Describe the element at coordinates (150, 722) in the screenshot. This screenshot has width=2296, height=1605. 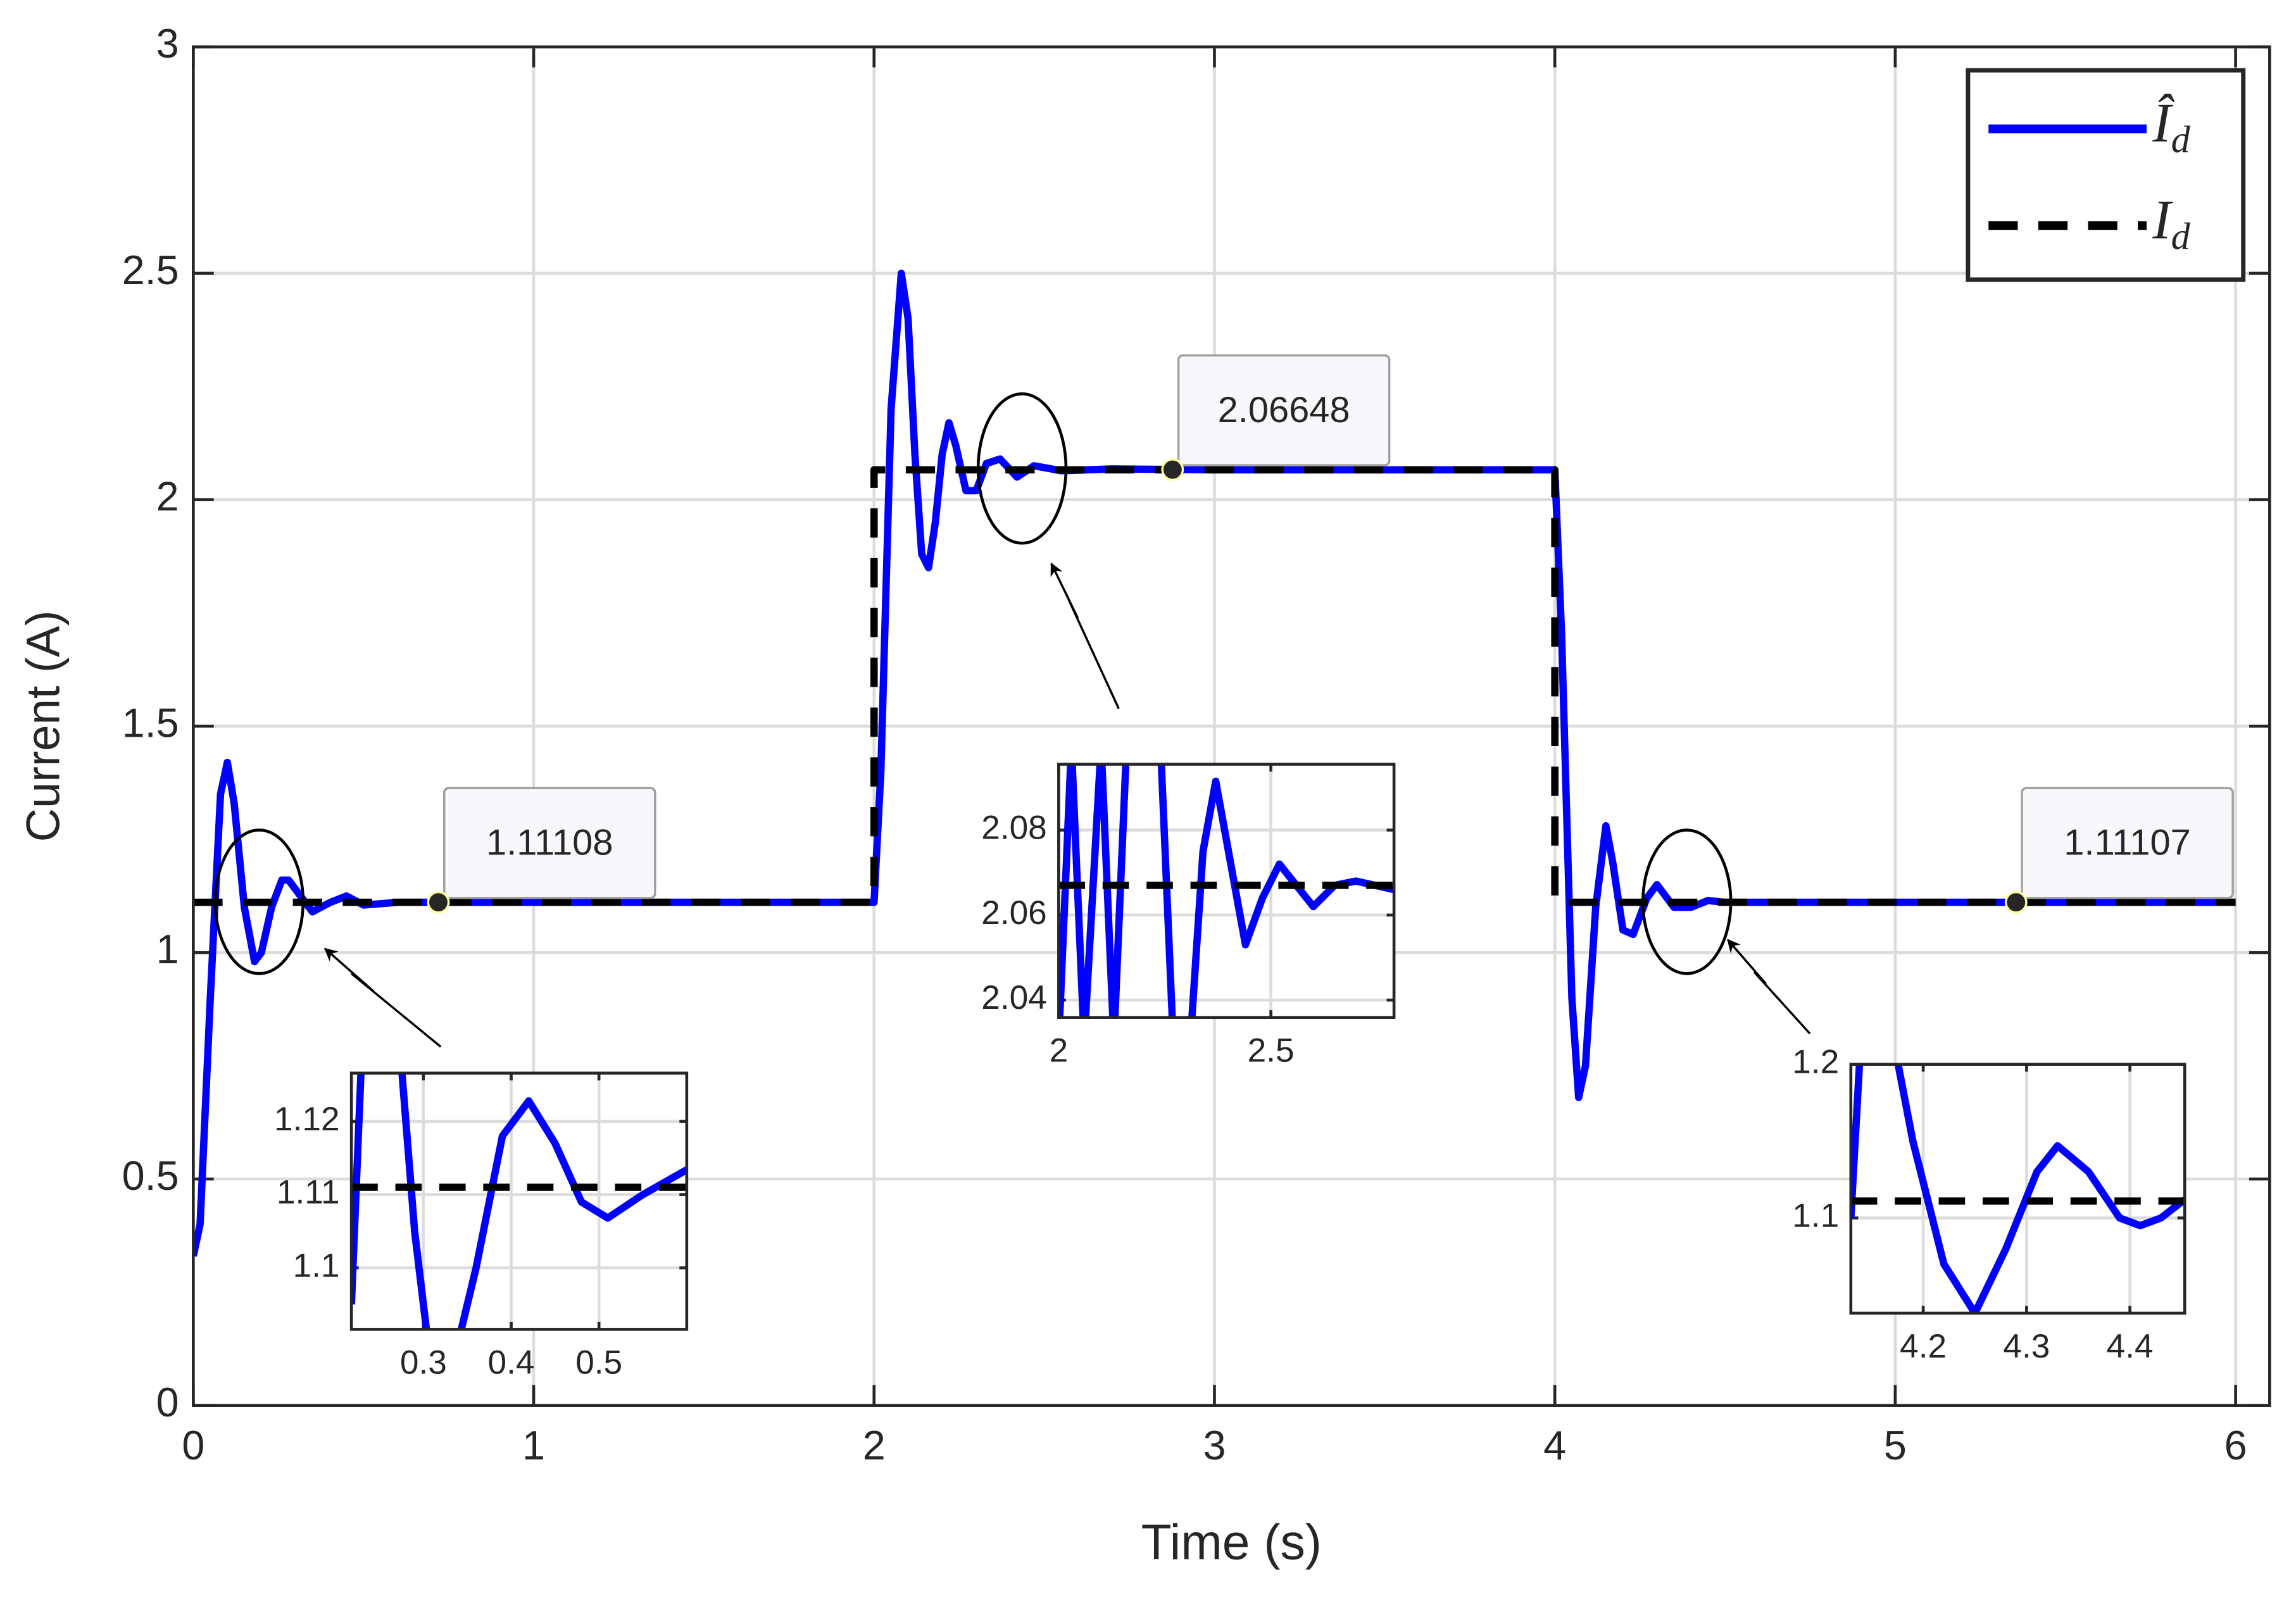
I see `y-tick-label: 1.5` at that location.